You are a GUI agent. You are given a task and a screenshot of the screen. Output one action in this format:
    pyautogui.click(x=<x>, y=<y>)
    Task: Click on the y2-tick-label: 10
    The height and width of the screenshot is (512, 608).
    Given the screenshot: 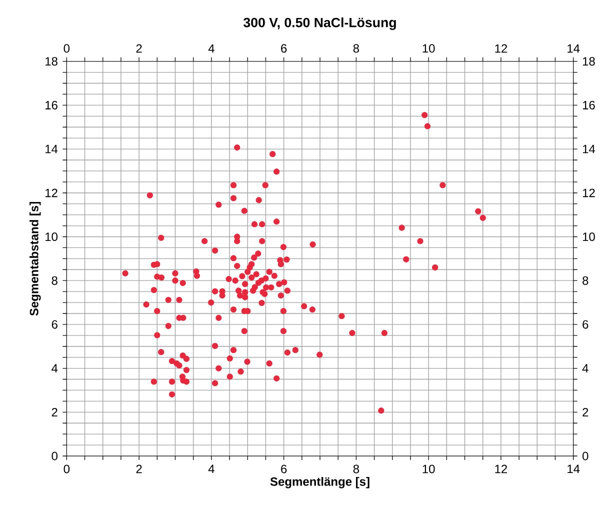 What is the action you would take?
    pyautogui.click(x=588, y=236)
    